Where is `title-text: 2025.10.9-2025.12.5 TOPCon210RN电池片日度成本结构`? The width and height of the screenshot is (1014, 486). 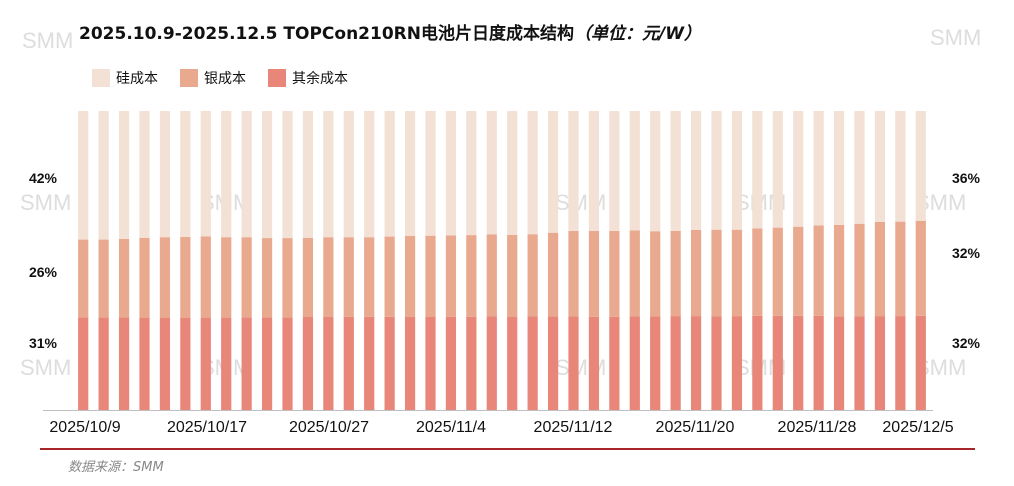
title-text: 2025.10.9-2025.12.5 TOPCon210RN电池片日度成本结构 is located at coordinates (326, 34).